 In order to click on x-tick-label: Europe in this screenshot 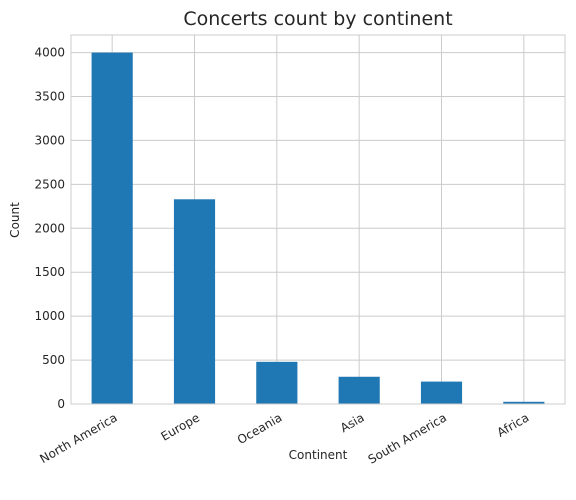, I will do `click(180, 426)`.